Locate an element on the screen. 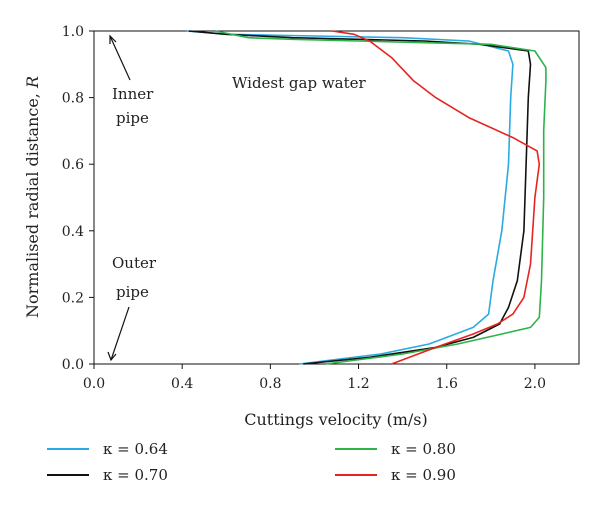 Image resolution: width=600 pixels, height=509 pixels. annotation: Widest gap water is located at coordinates (299, 83).